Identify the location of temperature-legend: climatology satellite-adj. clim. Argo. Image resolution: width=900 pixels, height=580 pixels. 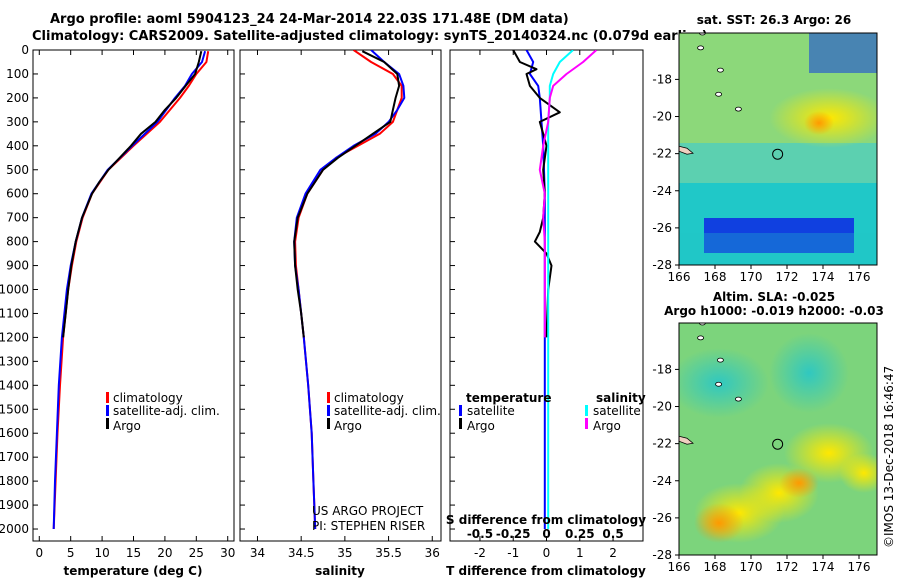
(163, 412).